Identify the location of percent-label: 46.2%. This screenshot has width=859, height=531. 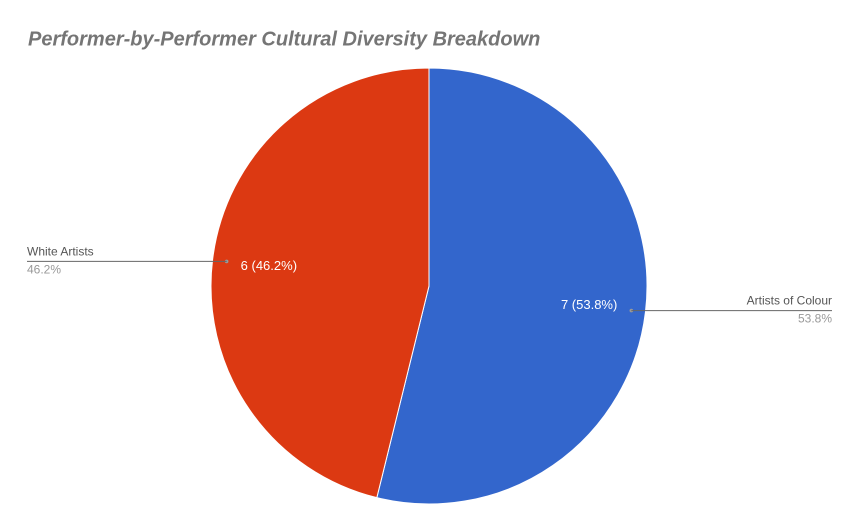
(44, 270).